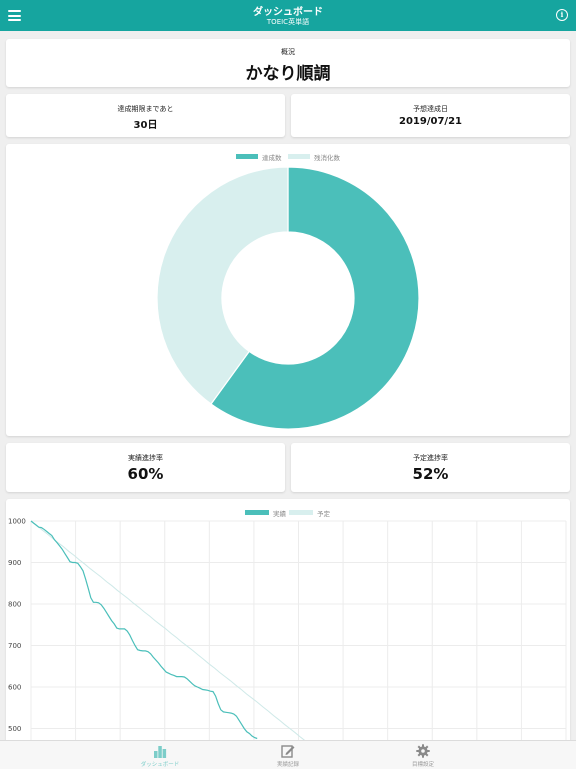  What do you see at coordinates (430, 474) in the screenshot?
I see `planned-progress-value: 52%` at bounding box center [430, 474].